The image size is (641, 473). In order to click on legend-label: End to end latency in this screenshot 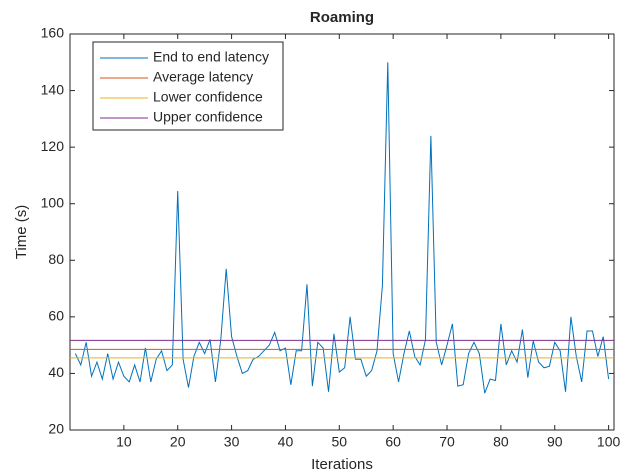, I will do `click(211, 57)`.